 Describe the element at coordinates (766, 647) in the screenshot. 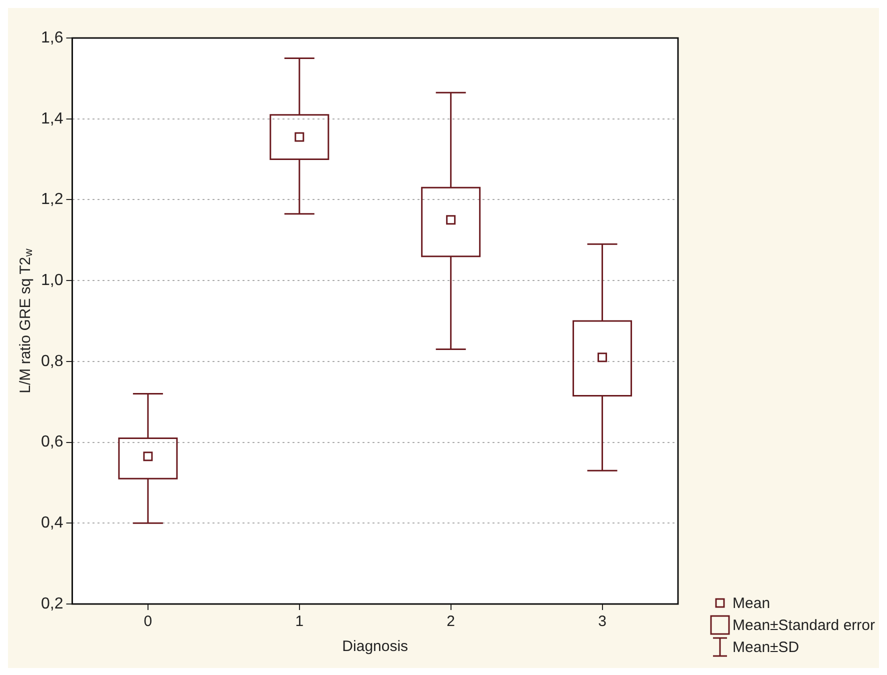

I see `text: Mean±SD` at that location.